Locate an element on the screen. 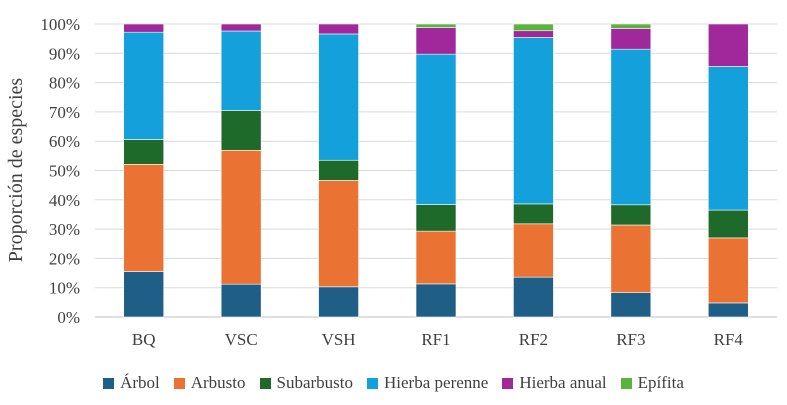 The width and height of the screenshot is (787, 405). y-tick-label: 40% is located at coordinates (64, 200).